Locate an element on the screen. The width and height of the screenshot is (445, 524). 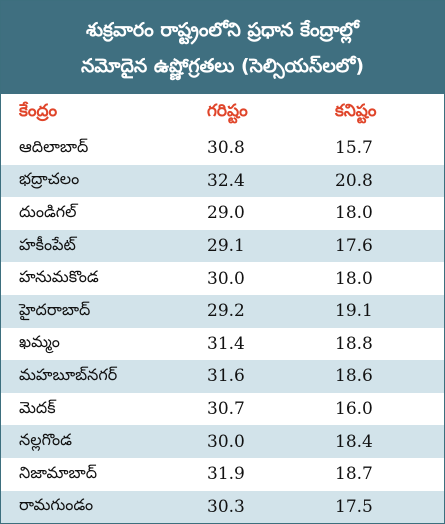
table-row: హనుమకొండ 30.0 18.0 is located at coordinates (222, 278).